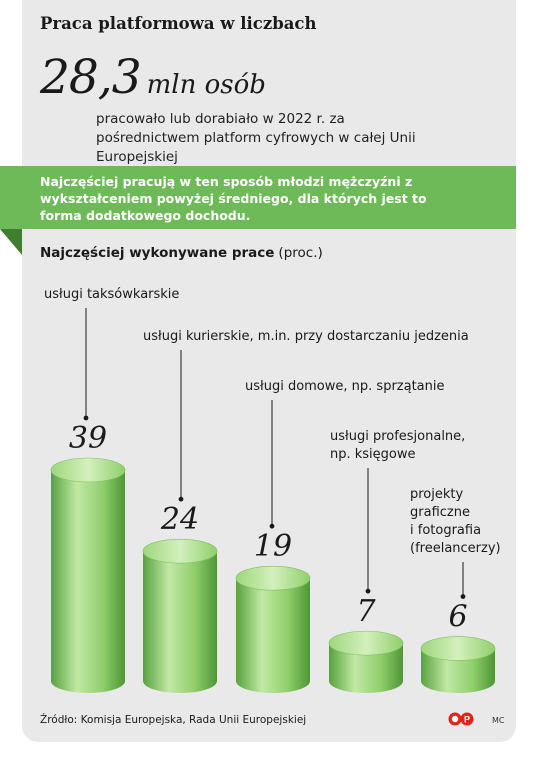 This screenshot has width=538, height=760. I want to click on chart-heading-main: Najczęściej wykonywane prace, so click(157, 253).